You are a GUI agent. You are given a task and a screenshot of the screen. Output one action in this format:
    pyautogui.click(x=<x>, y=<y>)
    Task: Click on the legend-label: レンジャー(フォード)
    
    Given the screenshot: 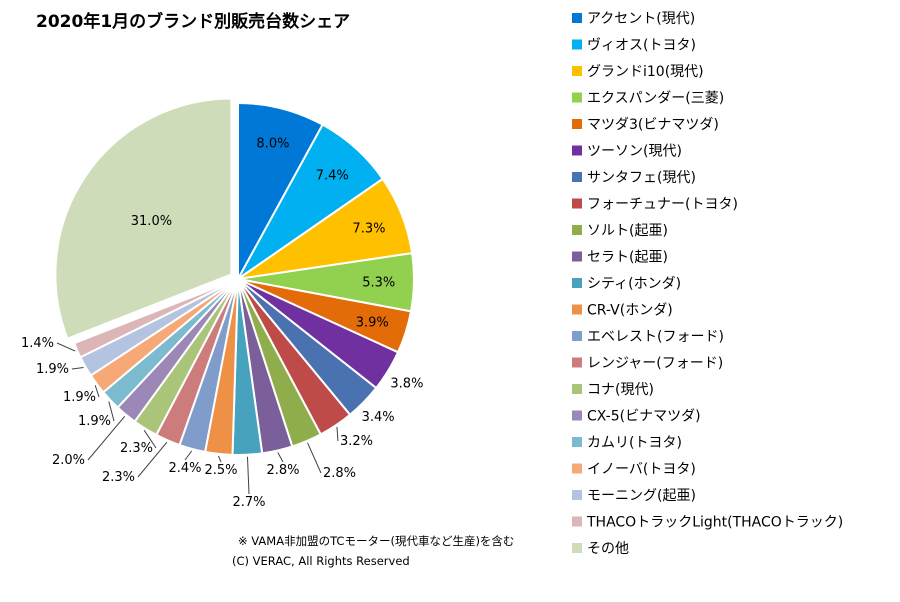 What is the action you would take?
    pyautogui.click(x=655, y=364)
    